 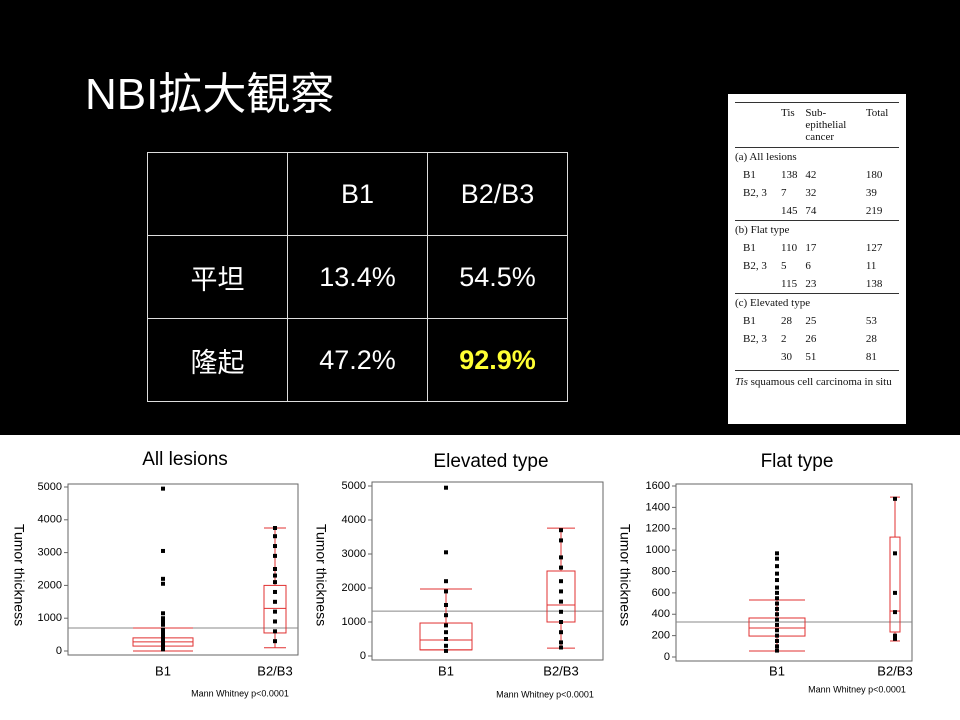 I want to click on inset-header: Tis Sub- epithelial cancer Total, so click(x=817, y=125).